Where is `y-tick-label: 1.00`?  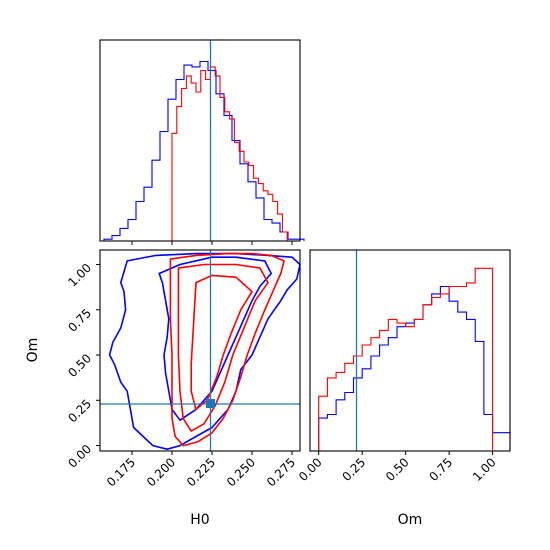
y-tick-label: 1.00 is located at coordinates (79, 275).